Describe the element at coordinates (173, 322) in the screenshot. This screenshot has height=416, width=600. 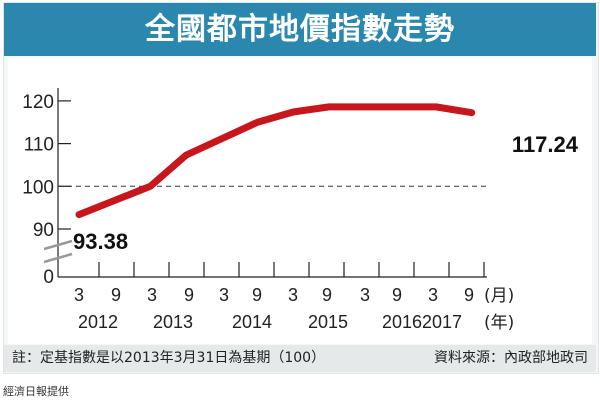
I see `x-tick-year-label: 2013` at that location.